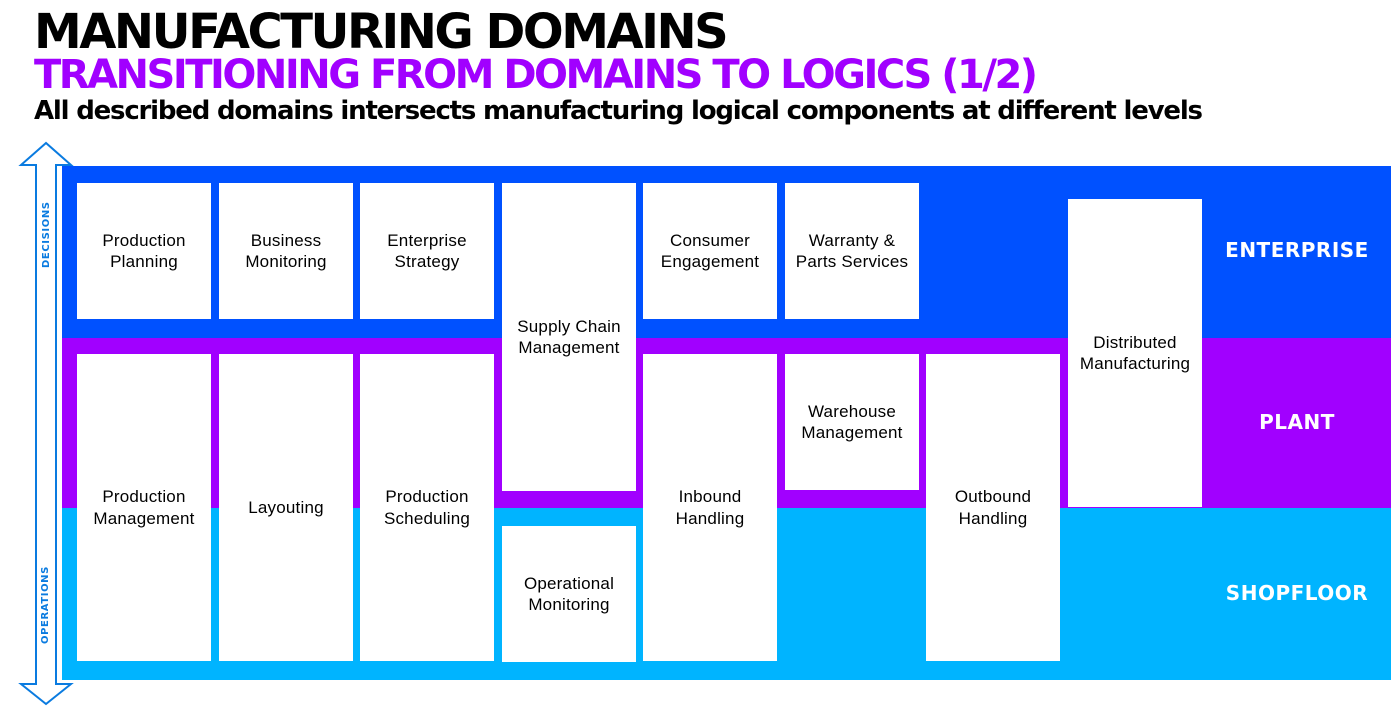 Image resolution: width=1391 pixels, height=709 pixels. I want to click on operational-monitoring-box: Operational Monitoring, so click(569, 594).